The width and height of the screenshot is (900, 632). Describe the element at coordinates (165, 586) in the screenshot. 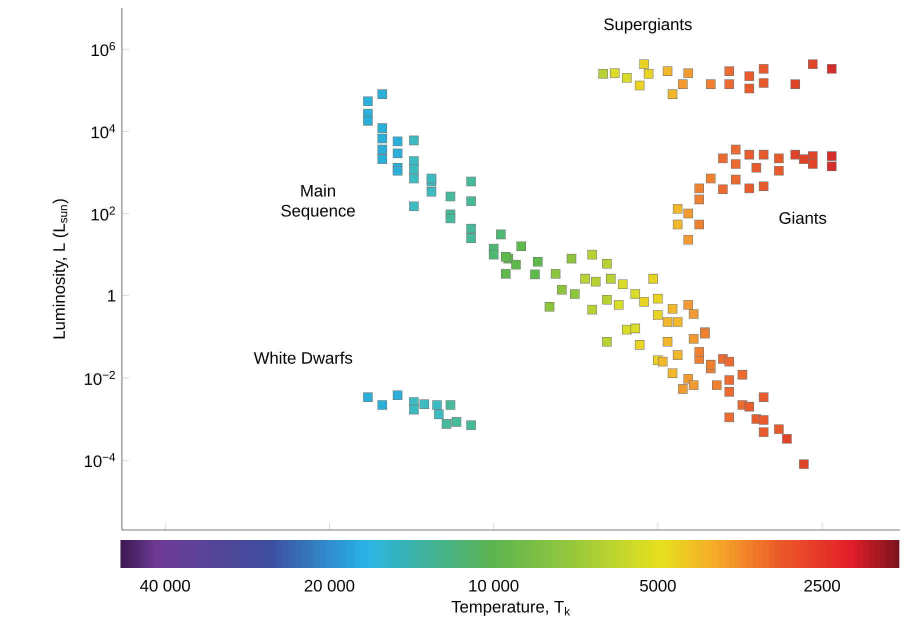

I see `x-tick-label: 40 000` at that location.